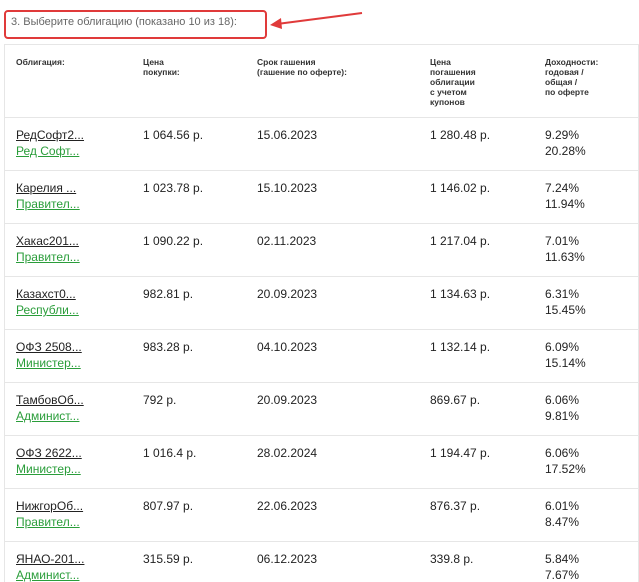 The height and width of the screenshot is (582, 639). I want to click on total-yield: 7.67%, so click(562, 575).